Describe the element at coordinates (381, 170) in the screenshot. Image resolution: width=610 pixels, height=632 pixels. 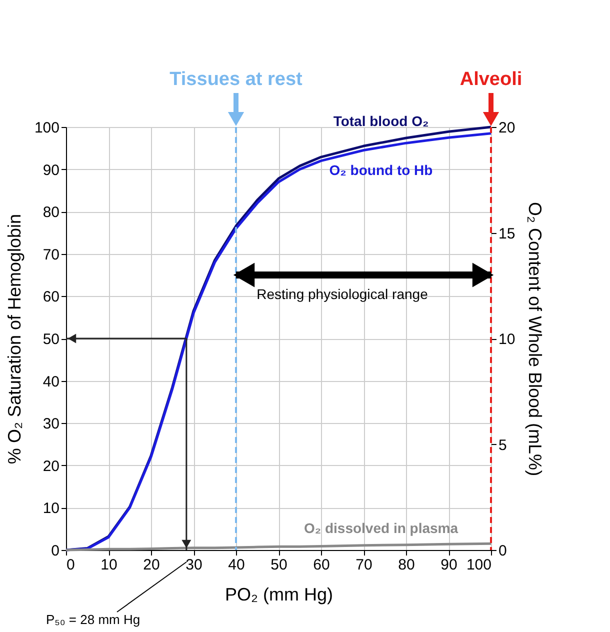
I see `series-label: O₂ bound to Hb` at that location.